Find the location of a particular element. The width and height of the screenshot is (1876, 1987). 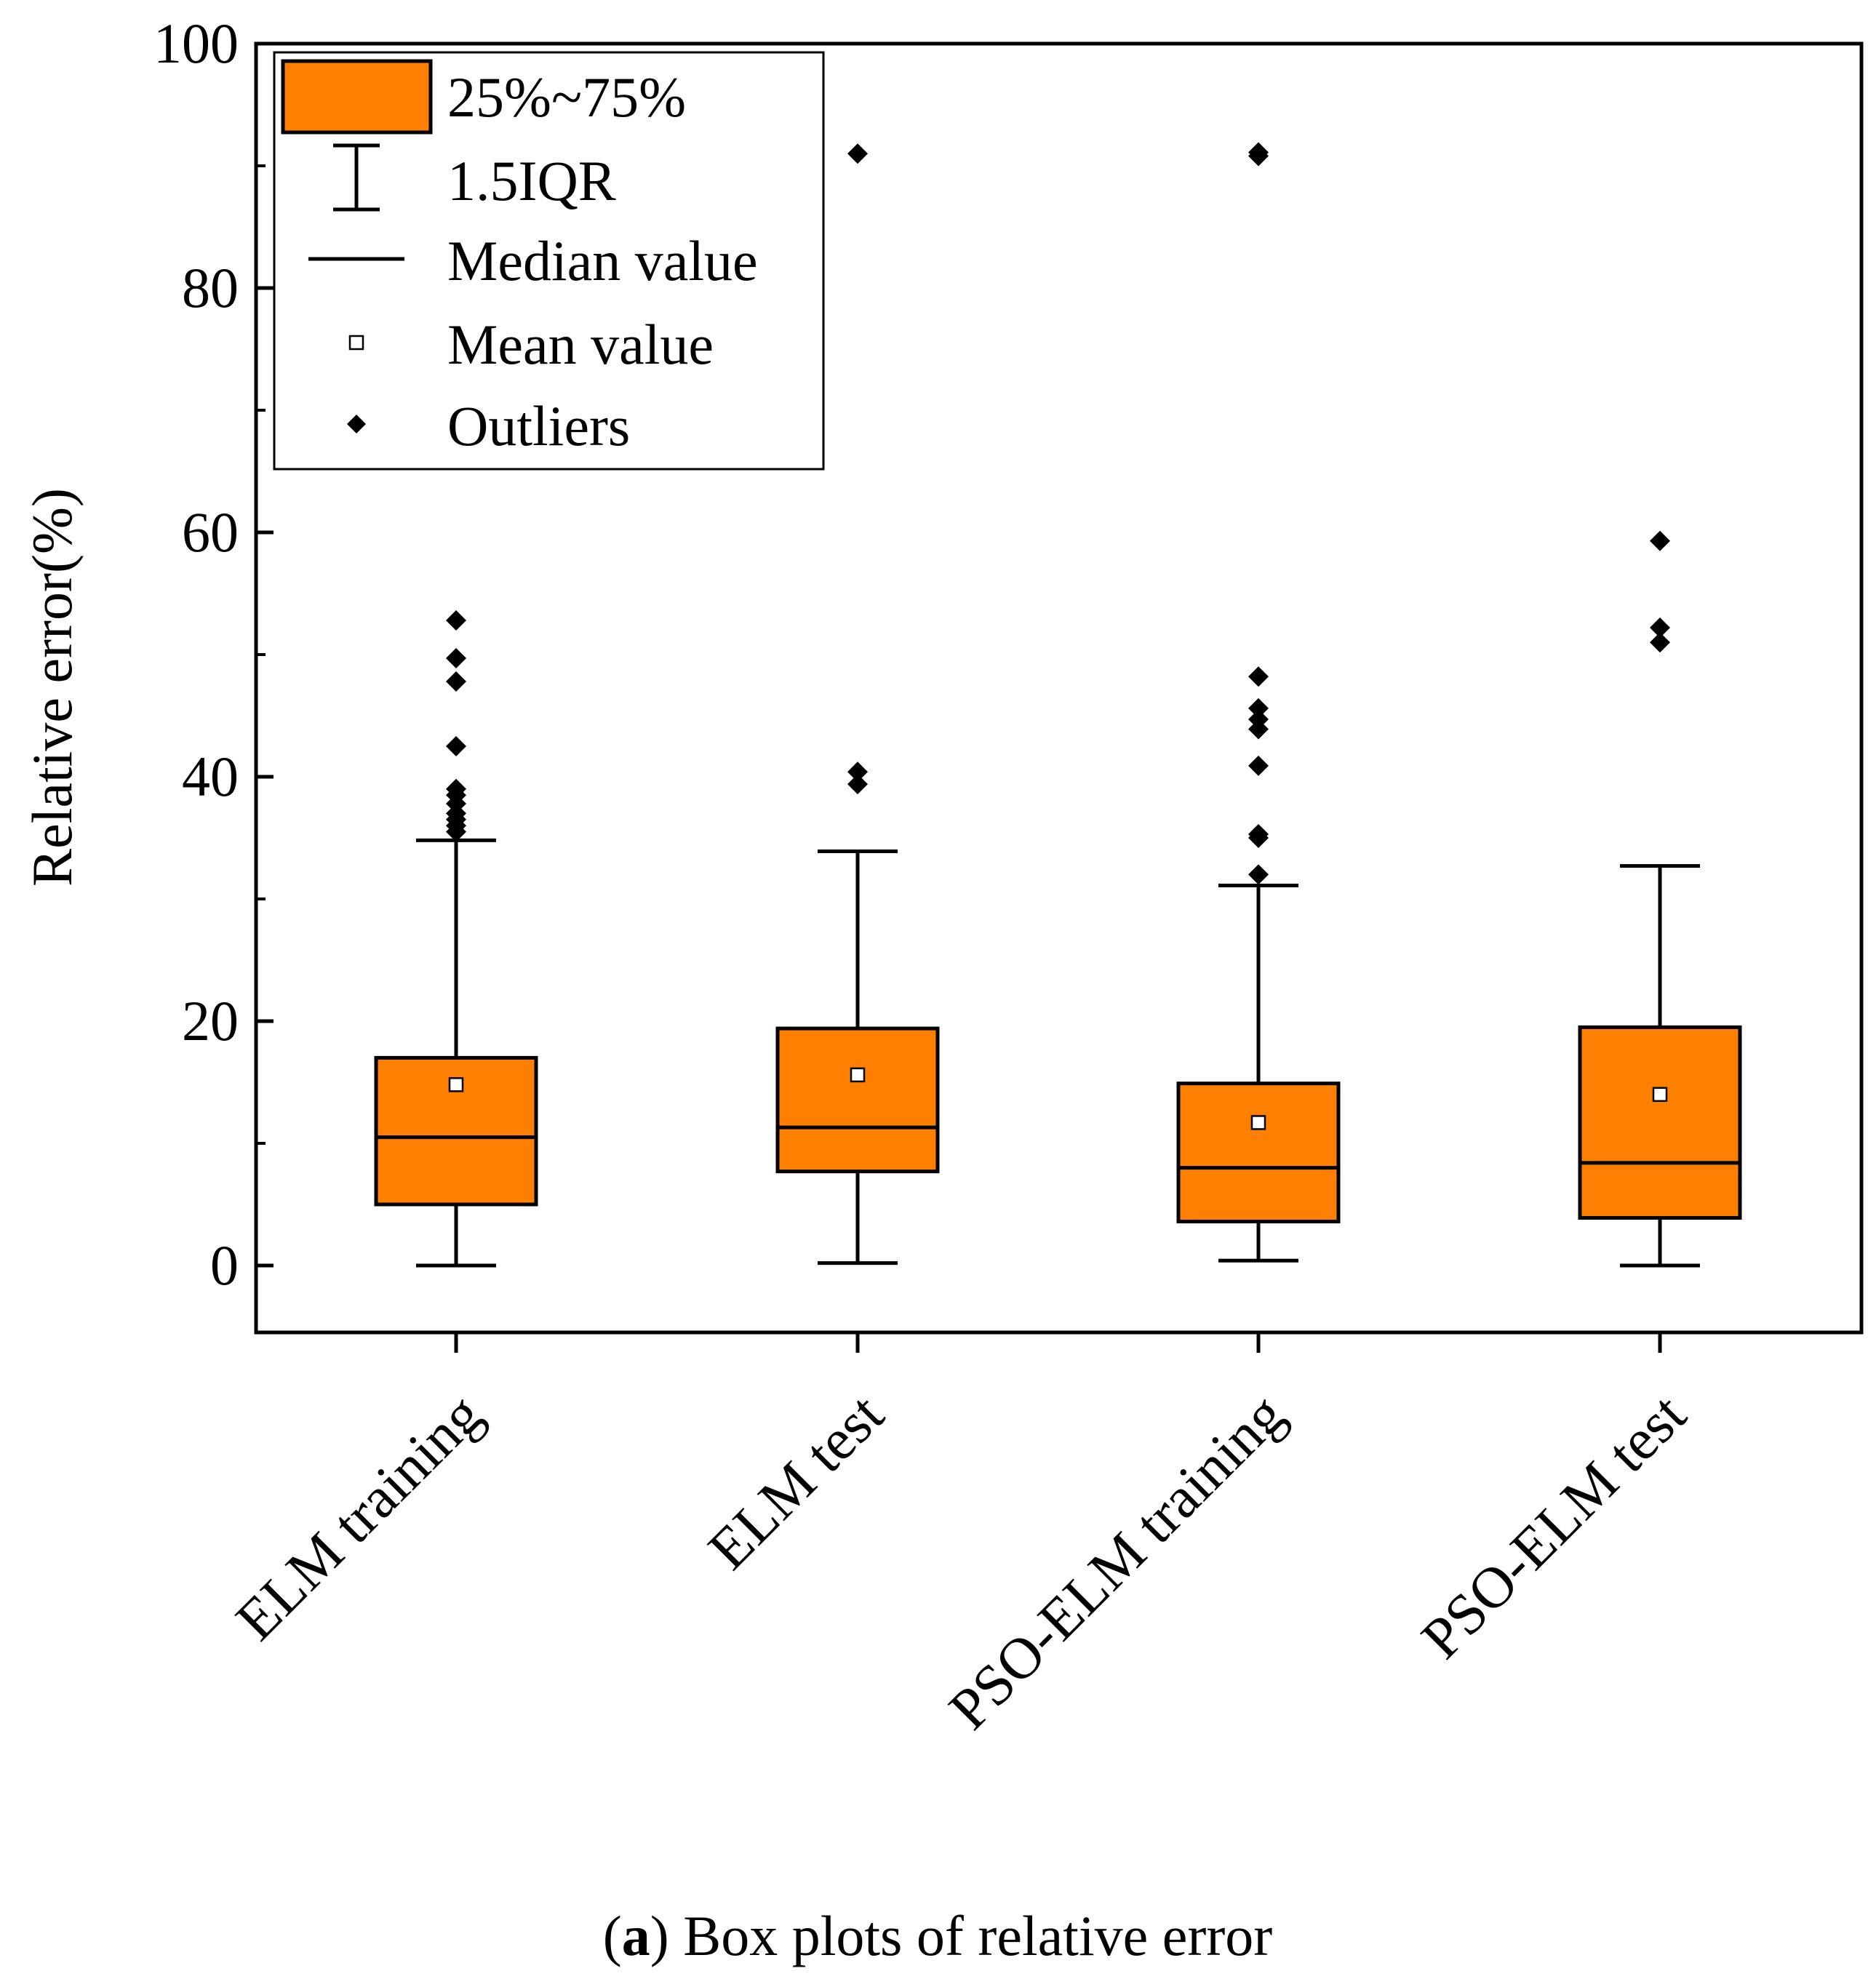

legend-outliers-label: Outliers is located at coordinates (539, 425).